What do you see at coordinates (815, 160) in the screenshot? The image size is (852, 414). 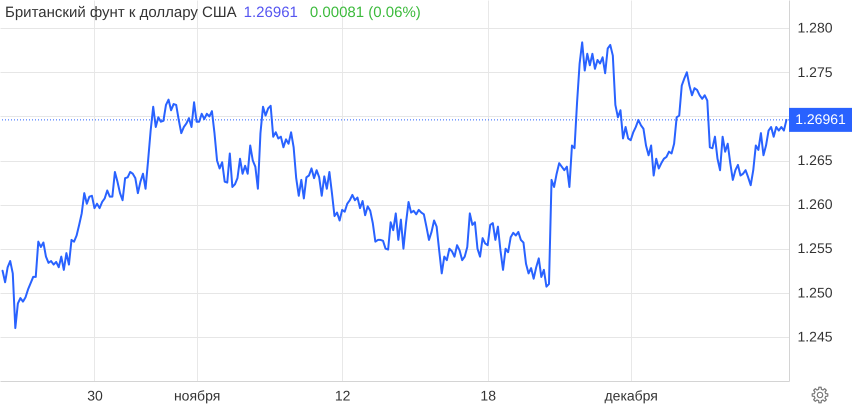 I see `y-tick-label: 1.265` at bounding box center [815, 160].